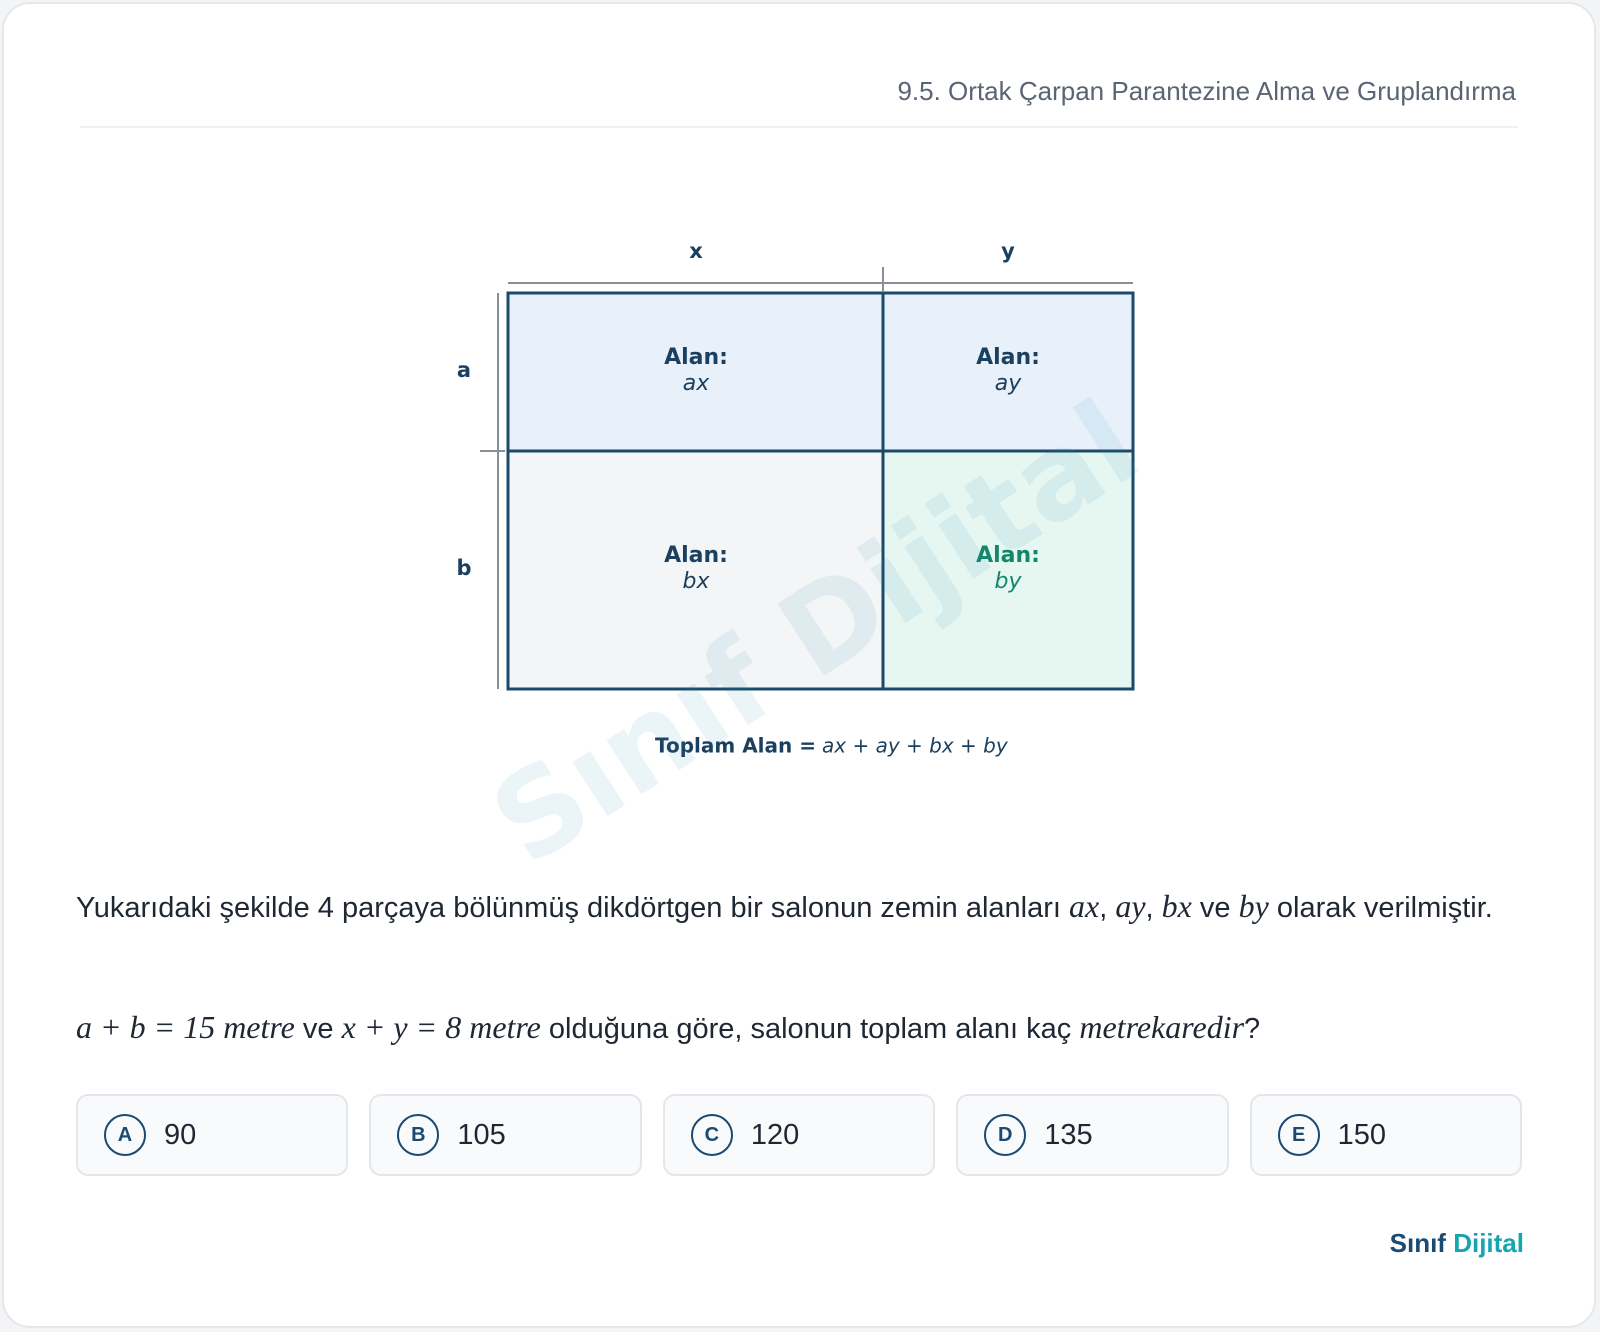 This screenshot has width=1600, height=1332. What do you see at coordinates (180, 1134) in the screenshot?
I see `option-value: 90` at bounding box center [180, 1134].